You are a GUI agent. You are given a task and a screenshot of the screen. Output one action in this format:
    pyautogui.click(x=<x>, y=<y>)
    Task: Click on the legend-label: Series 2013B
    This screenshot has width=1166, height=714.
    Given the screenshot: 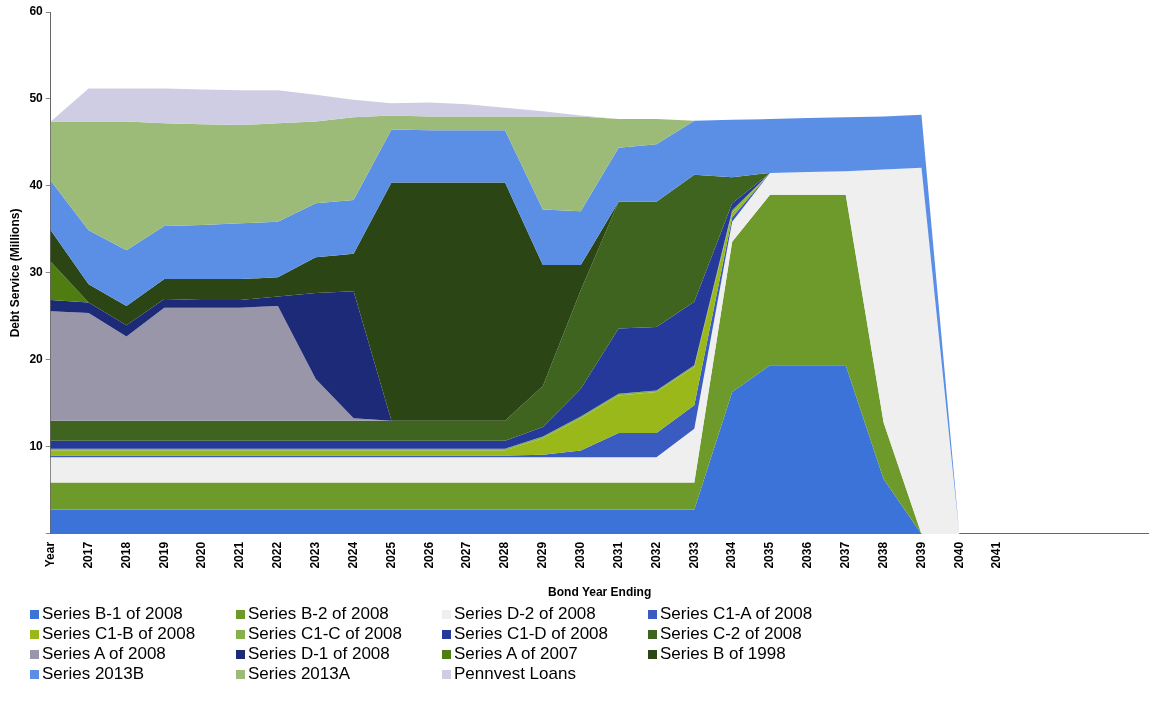 What is the action you would take?
    pyautogui.click(x=93, y=674)
    